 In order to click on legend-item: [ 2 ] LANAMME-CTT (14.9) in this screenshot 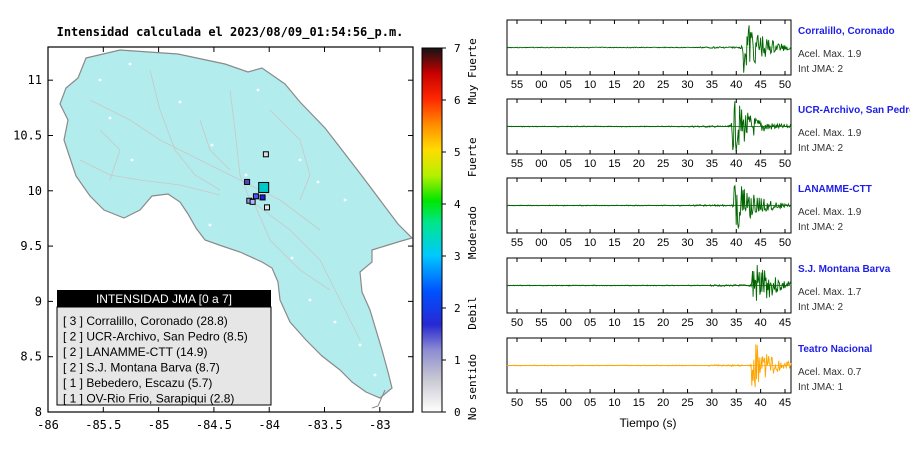, I will do `click(135, 352)`.